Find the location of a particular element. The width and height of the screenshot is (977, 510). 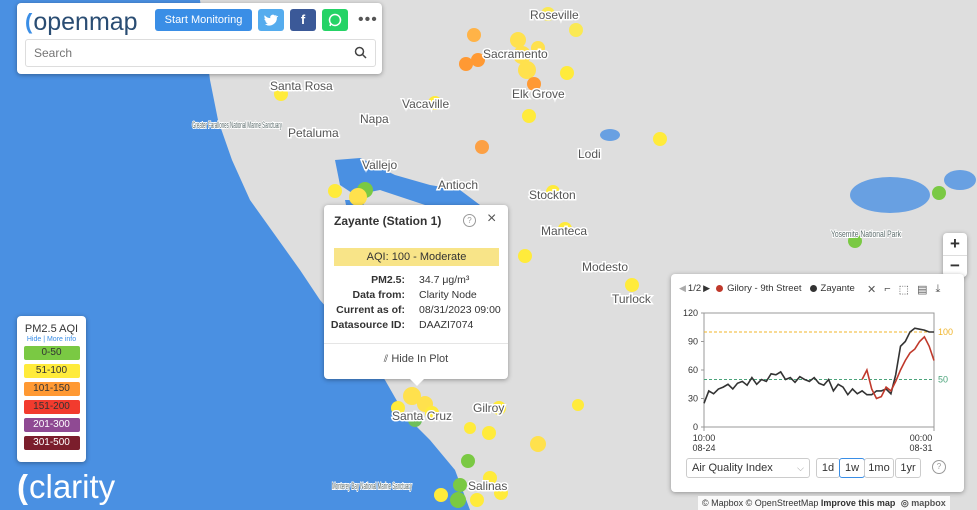

openmap-logo: ( openmap is located at coordinates (81, 22).